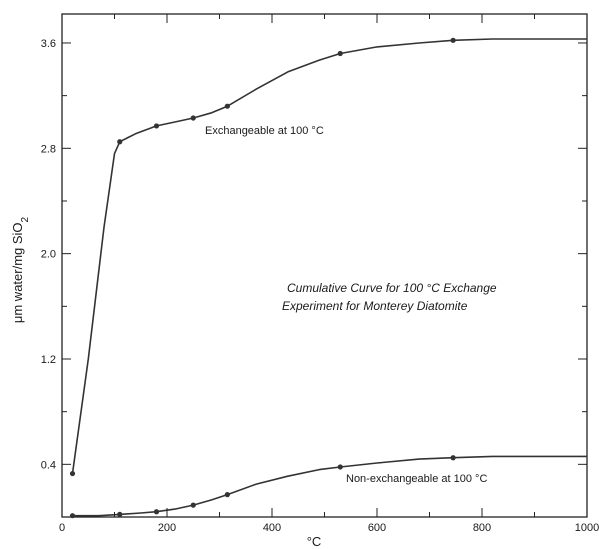 The width and height of the screenshot is (599, 549). What do you see at coordinates (392, 288) in the screenshot?
I see `chart-title-line-1: Cumulative Curve for 100 °C Exchange` at bounding box center [392, 288].